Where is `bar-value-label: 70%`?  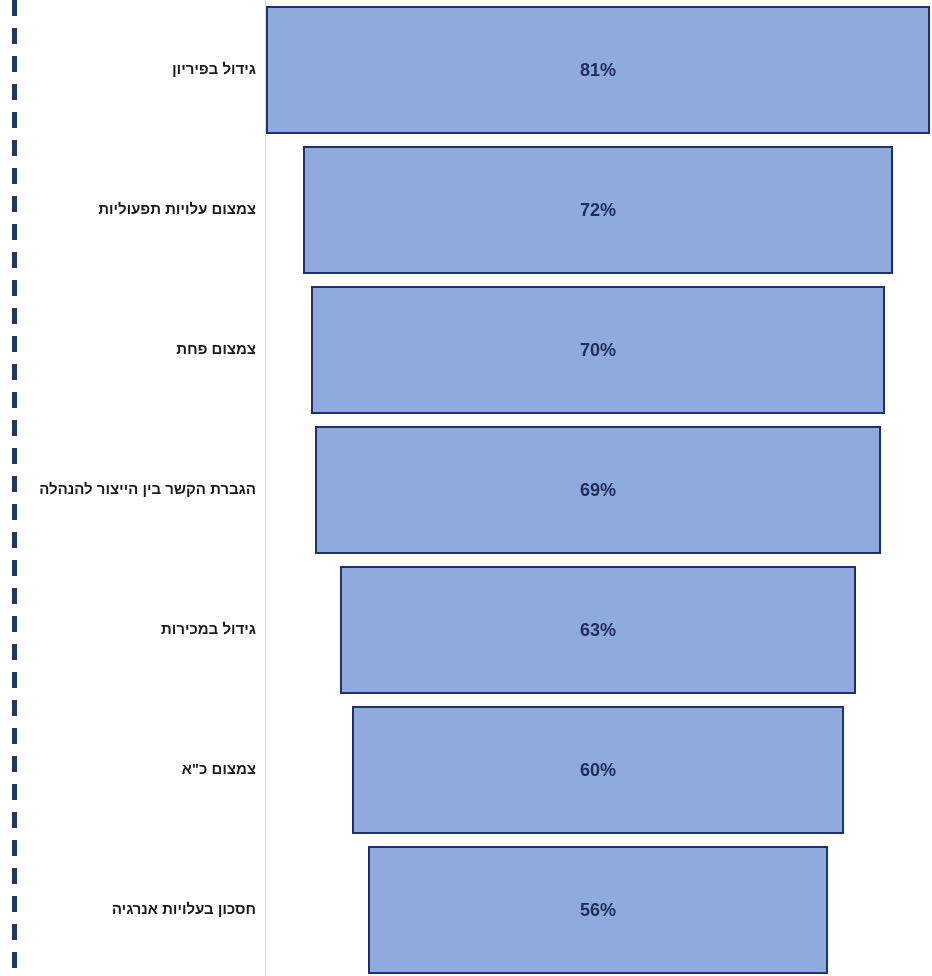 bar-value-label: 70% is located at coordinates (597, 349).